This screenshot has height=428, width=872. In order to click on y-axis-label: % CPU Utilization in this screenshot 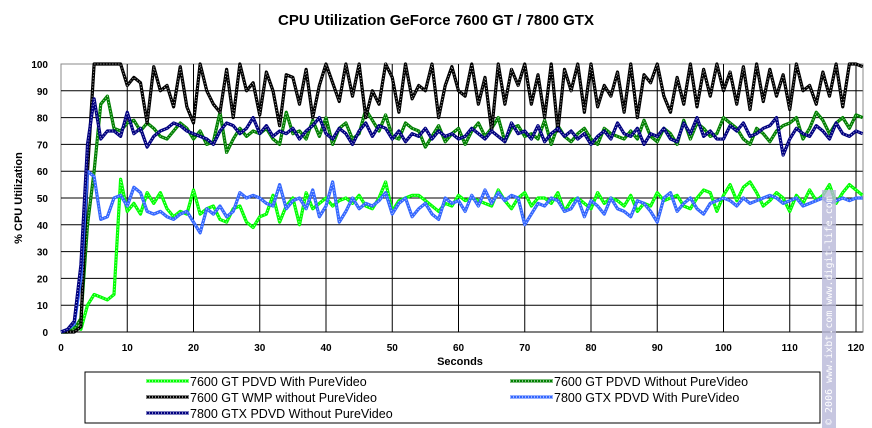, I will do `click(19, 198)`.